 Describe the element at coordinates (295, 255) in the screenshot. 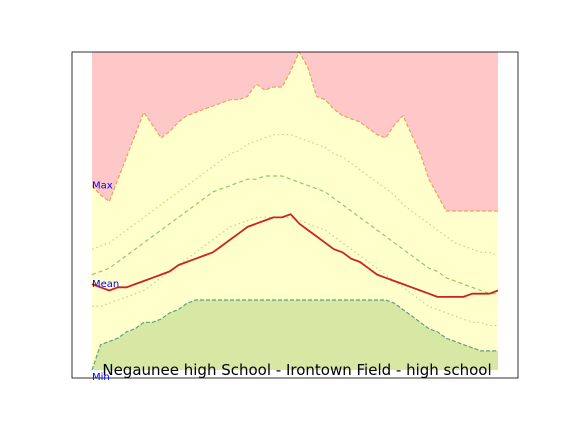

I see `mean-line` at that location.